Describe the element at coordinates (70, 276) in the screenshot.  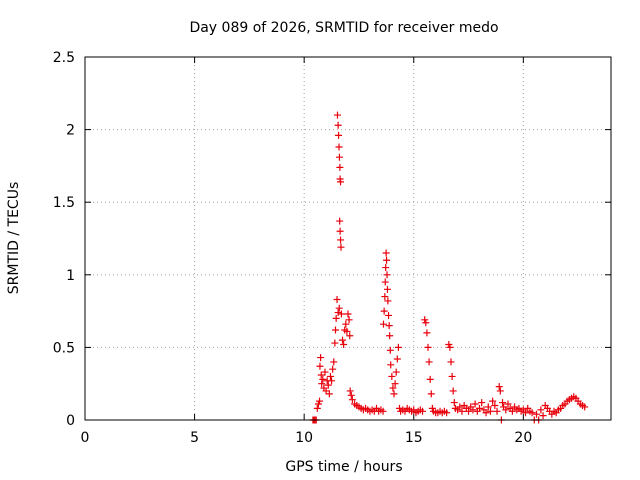
I see `y-tick-label: 1` at that location.